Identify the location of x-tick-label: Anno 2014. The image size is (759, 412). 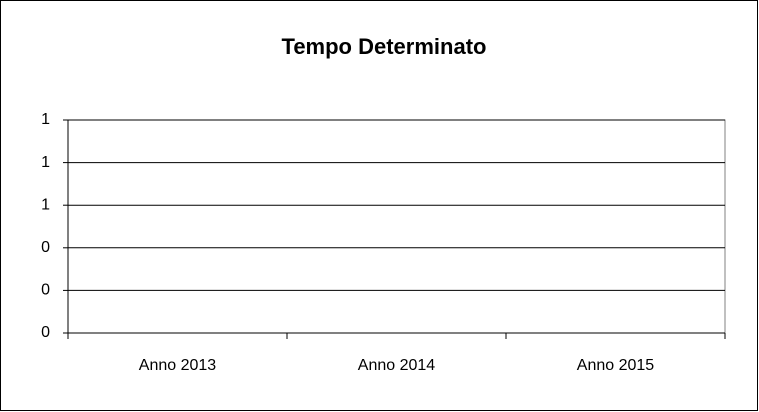
(397, 365).